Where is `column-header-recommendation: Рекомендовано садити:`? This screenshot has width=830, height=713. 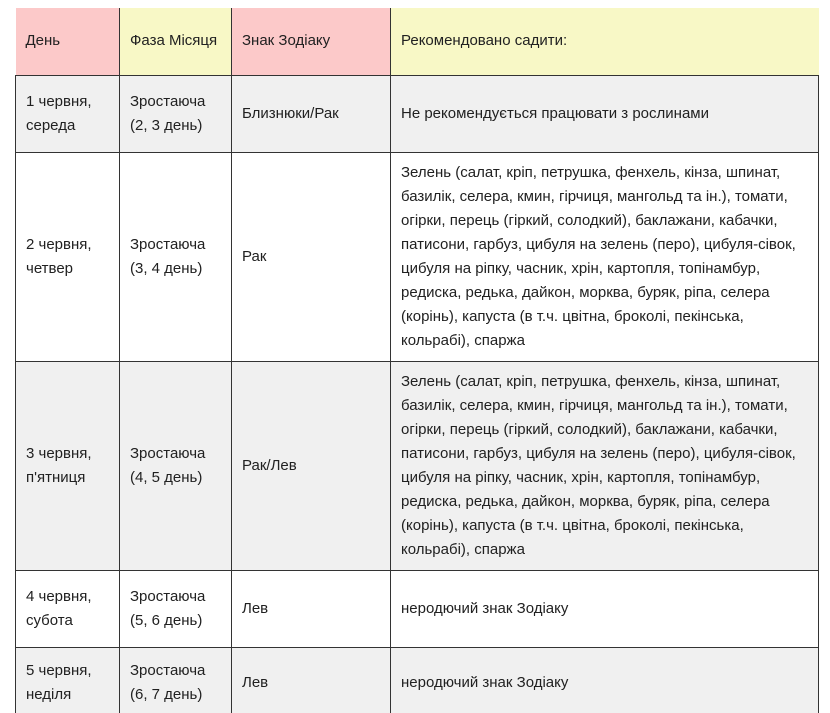 column-header-recommendation: Рекомендовано садити: is located at coordinates (604, 42).